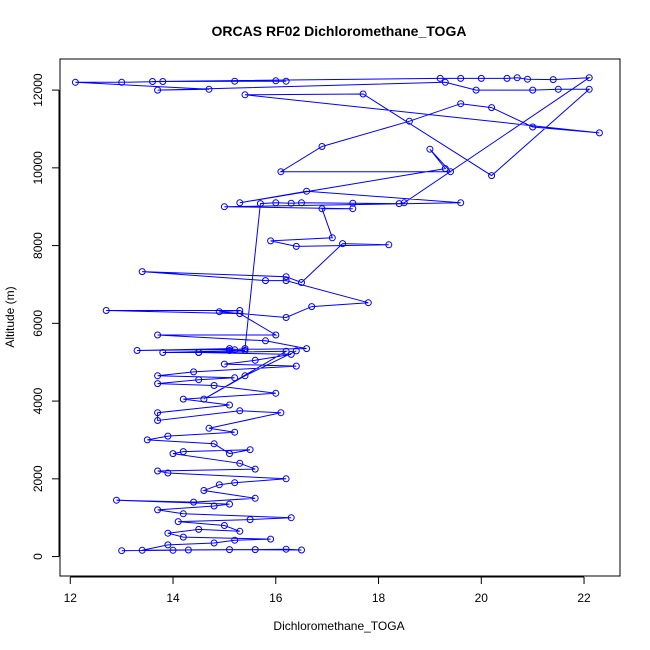  Describe the element at coordinates (38, 168) in the screenshot. I see `y-tick-label: 10000` at that location.